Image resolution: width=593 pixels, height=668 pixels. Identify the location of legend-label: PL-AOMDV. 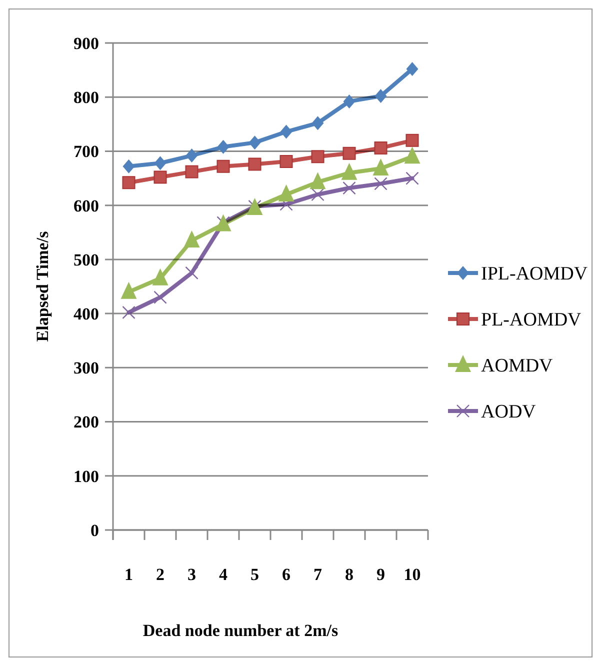
(531, 320).